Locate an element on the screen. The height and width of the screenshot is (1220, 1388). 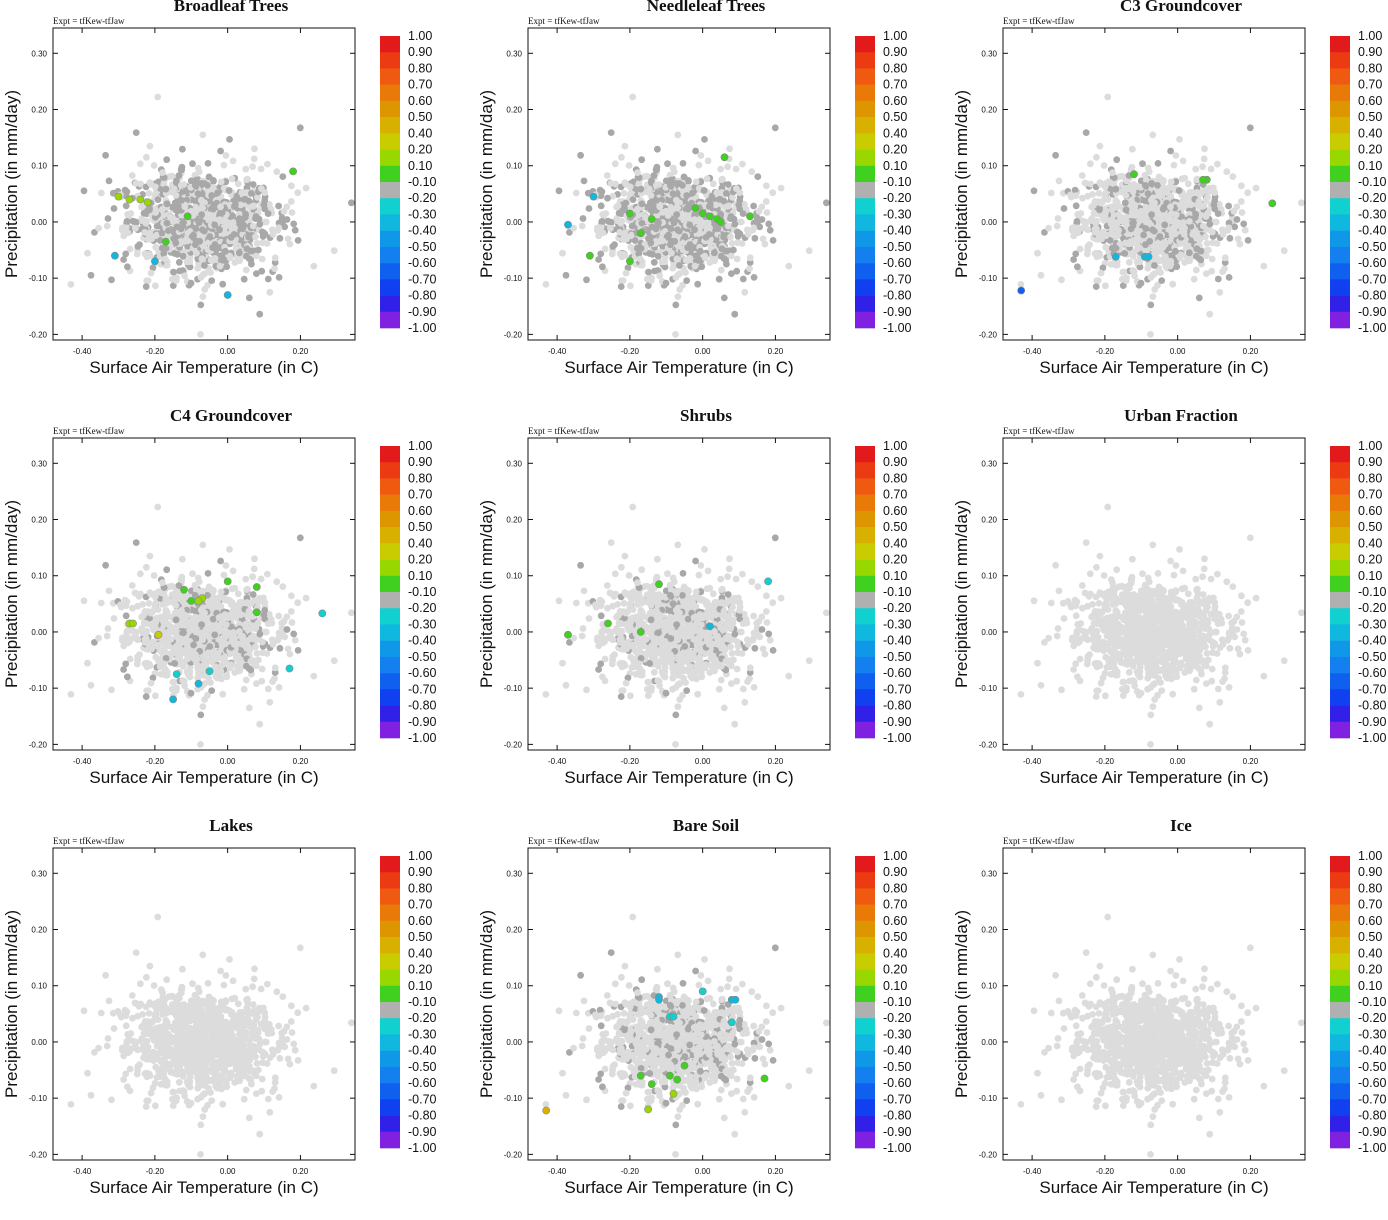
colorbar-label: -0.70 is located at coordinates (1372, 279).